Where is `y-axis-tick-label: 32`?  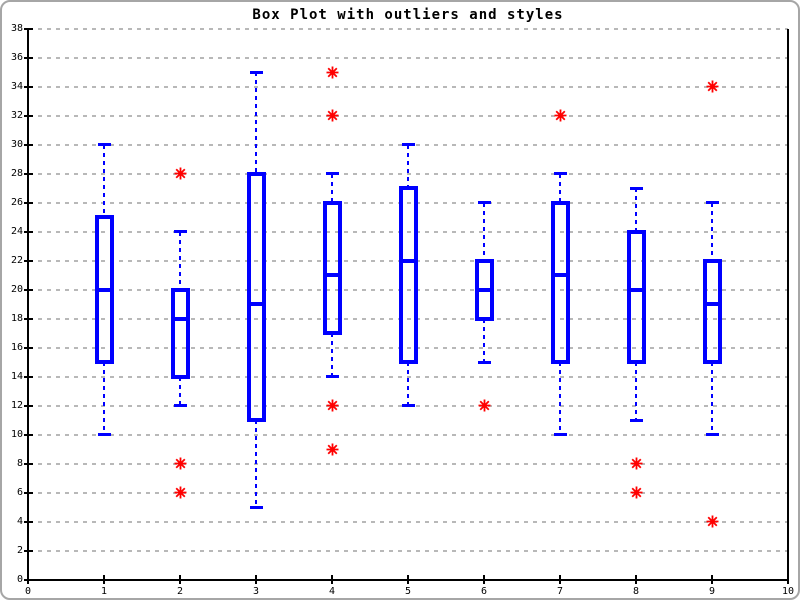 y-axis-tick-label: 32 is located at coordinates (16, 115).